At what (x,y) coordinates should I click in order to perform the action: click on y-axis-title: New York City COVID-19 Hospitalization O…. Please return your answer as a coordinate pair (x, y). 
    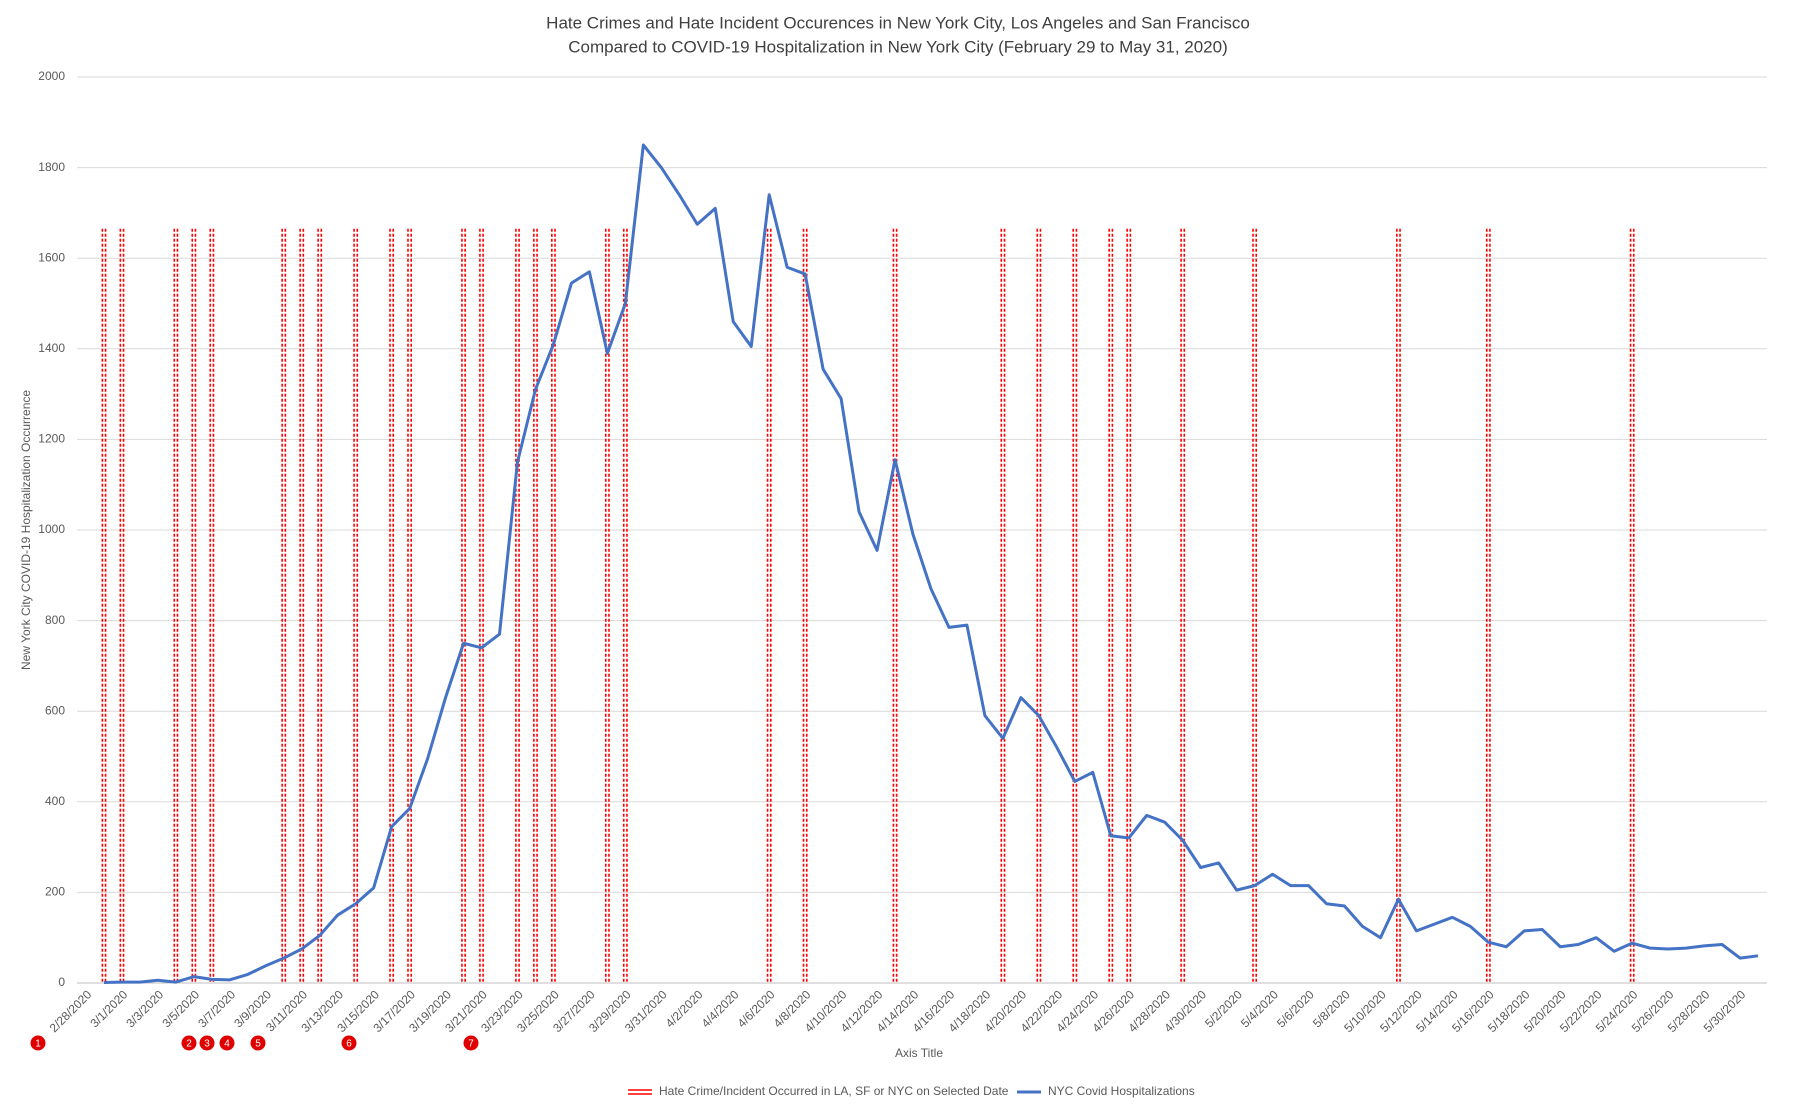
    Looking at the image, I should click on (26, 530).